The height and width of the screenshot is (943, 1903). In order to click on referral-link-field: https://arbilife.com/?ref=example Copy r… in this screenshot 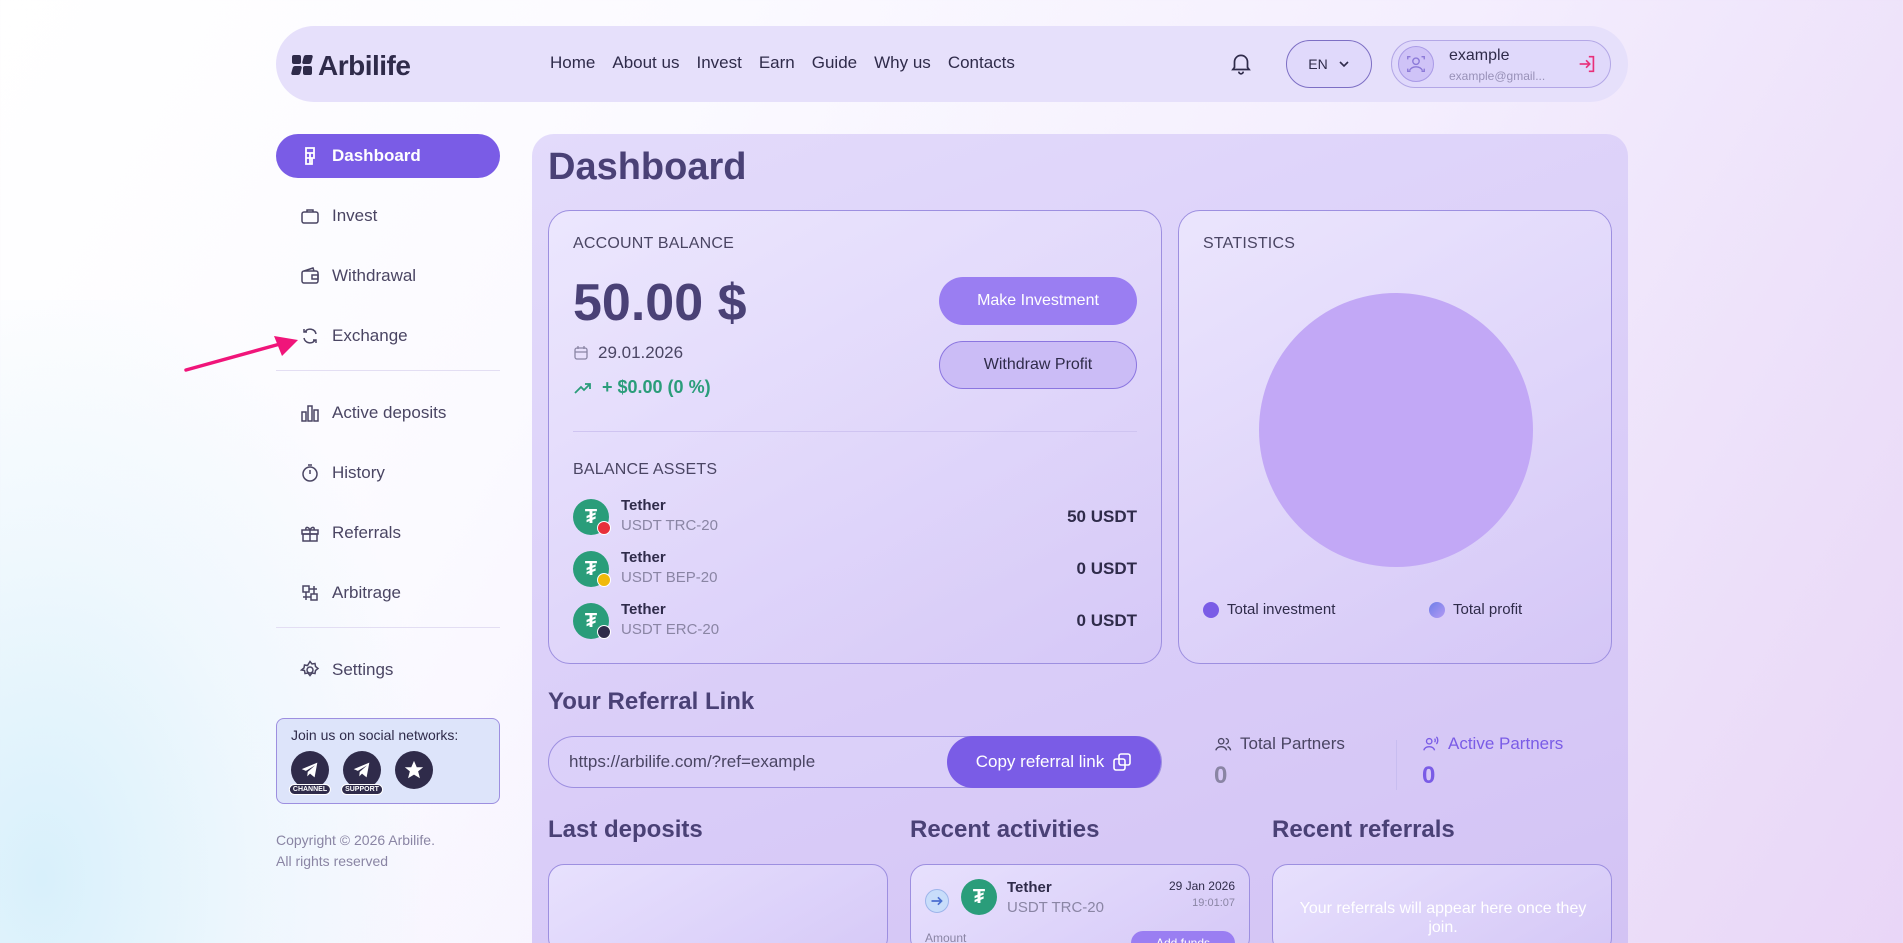, I will do `click(855, 762)`.